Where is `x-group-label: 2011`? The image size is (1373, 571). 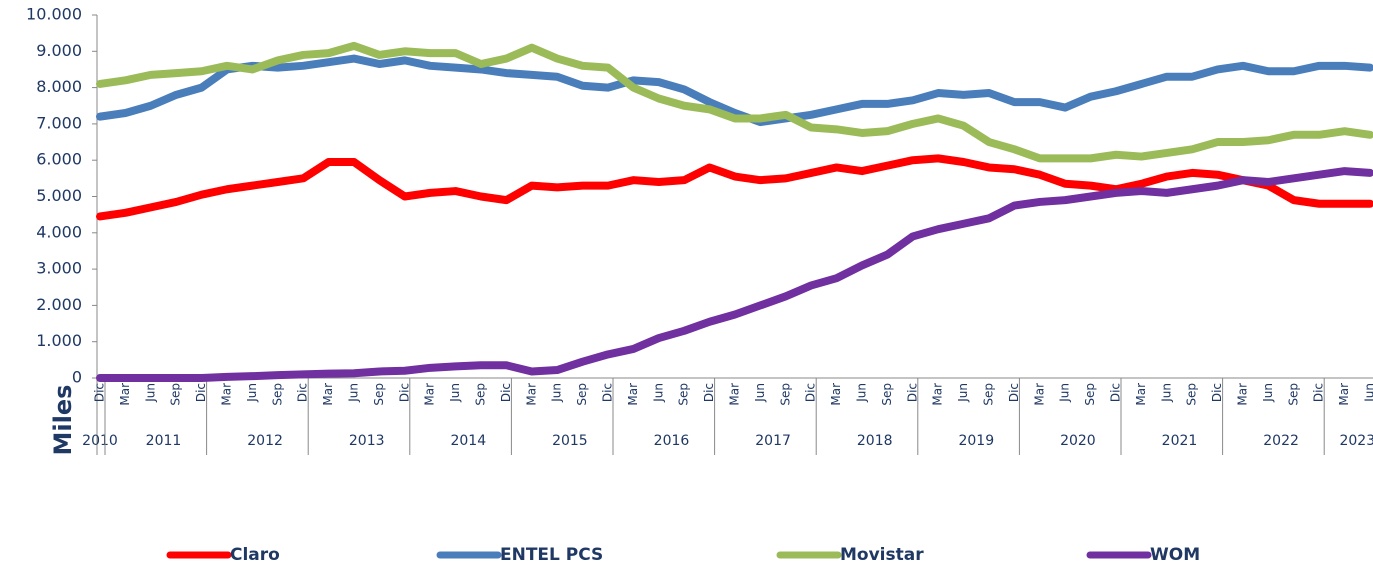 x-group-label: 2011 is located at coordinates (164, 441).